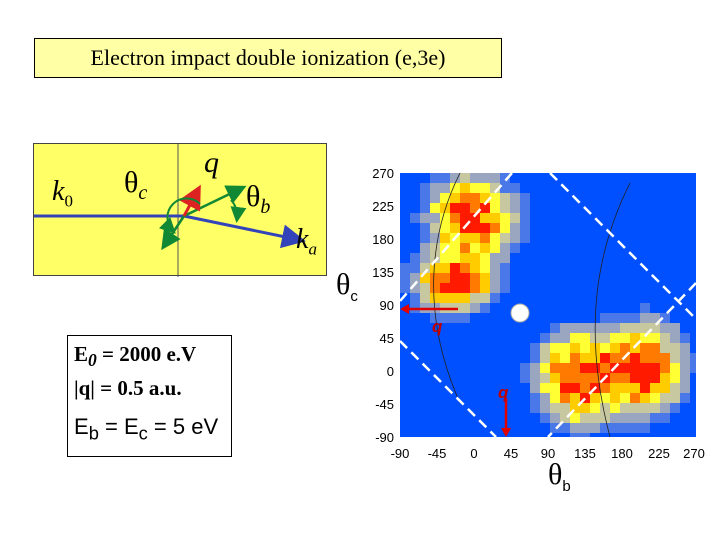 The height and width of the screenshot is (540, 720). I want to click on ka-vector, so click(244, 231).